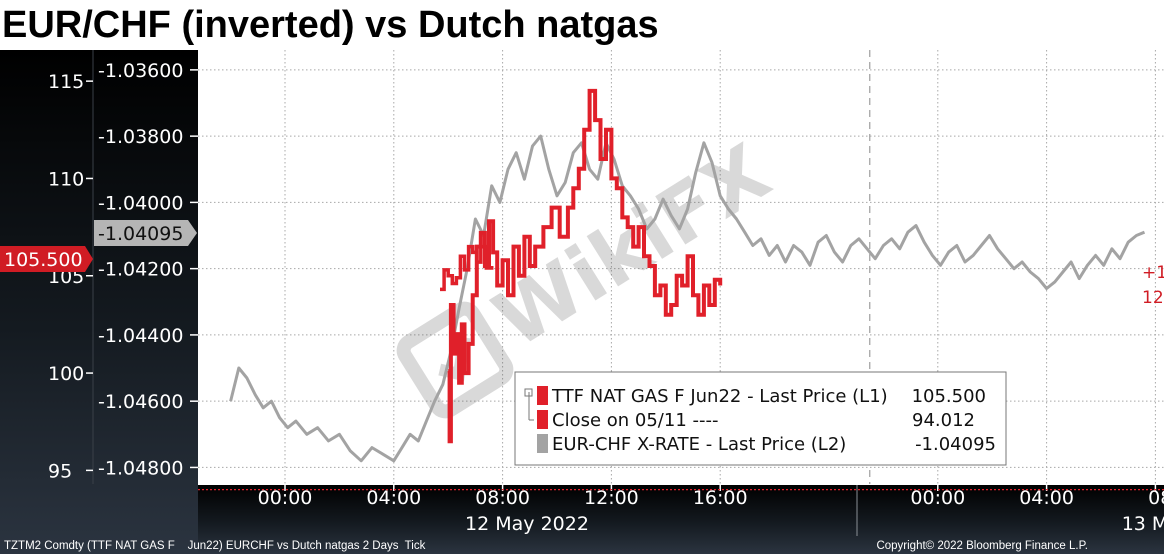  I want to click on l1-tick-label: 110, so click(66, 179).